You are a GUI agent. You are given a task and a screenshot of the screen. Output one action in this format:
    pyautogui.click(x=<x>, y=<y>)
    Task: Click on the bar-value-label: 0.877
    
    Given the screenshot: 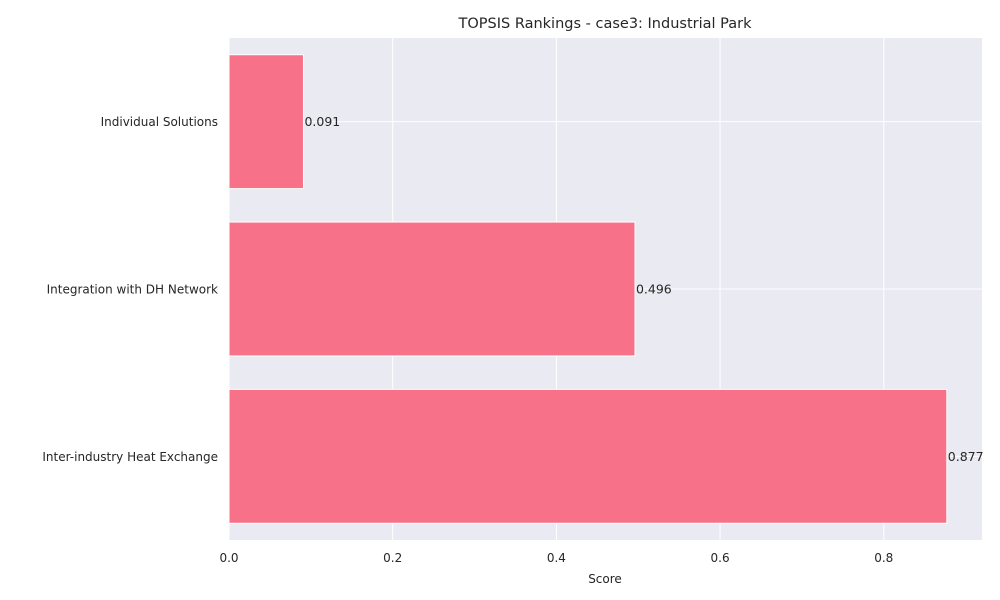 What is the action you would take?
    pyautogui.click(x=966, y=456)
    